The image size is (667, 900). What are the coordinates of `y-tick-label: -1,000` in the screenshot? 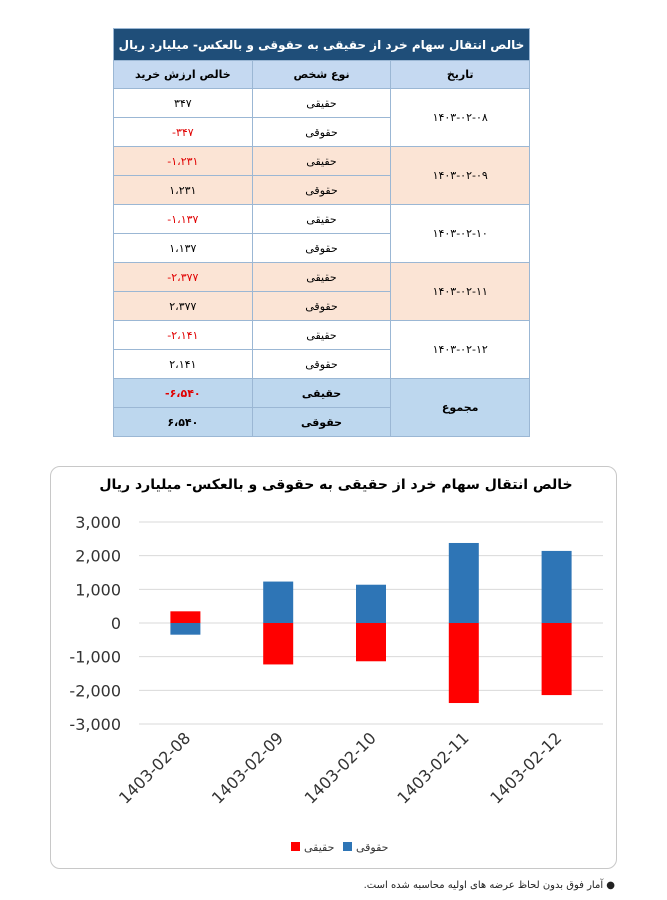 It's located at (95, 657).